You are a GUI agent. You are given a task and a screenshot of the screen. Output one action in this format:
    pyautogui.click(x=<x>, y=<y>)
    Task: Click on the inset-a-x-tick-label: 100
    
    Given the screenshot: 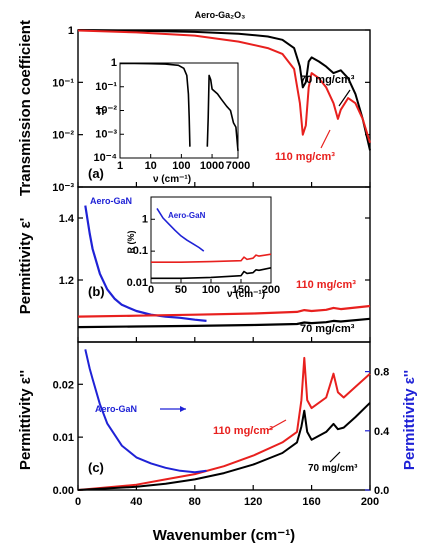 What is the action you would take?
    pyautogui.click(x=181, y=166)
    